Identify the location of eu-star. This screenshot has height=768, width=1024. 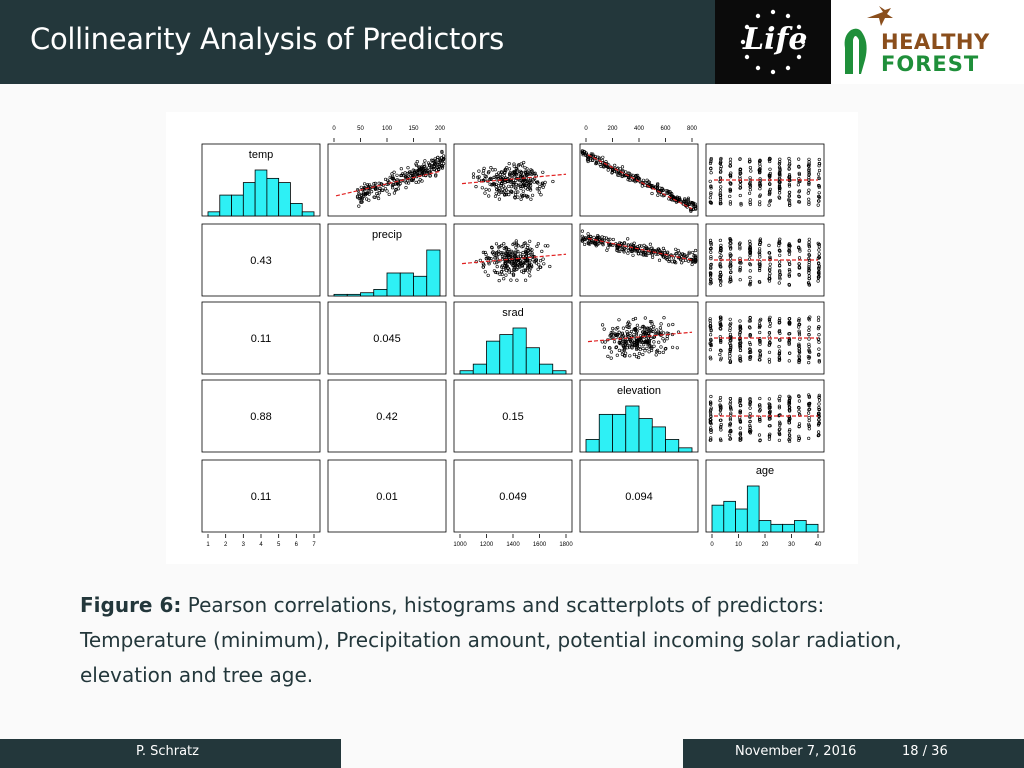
(773, 72).